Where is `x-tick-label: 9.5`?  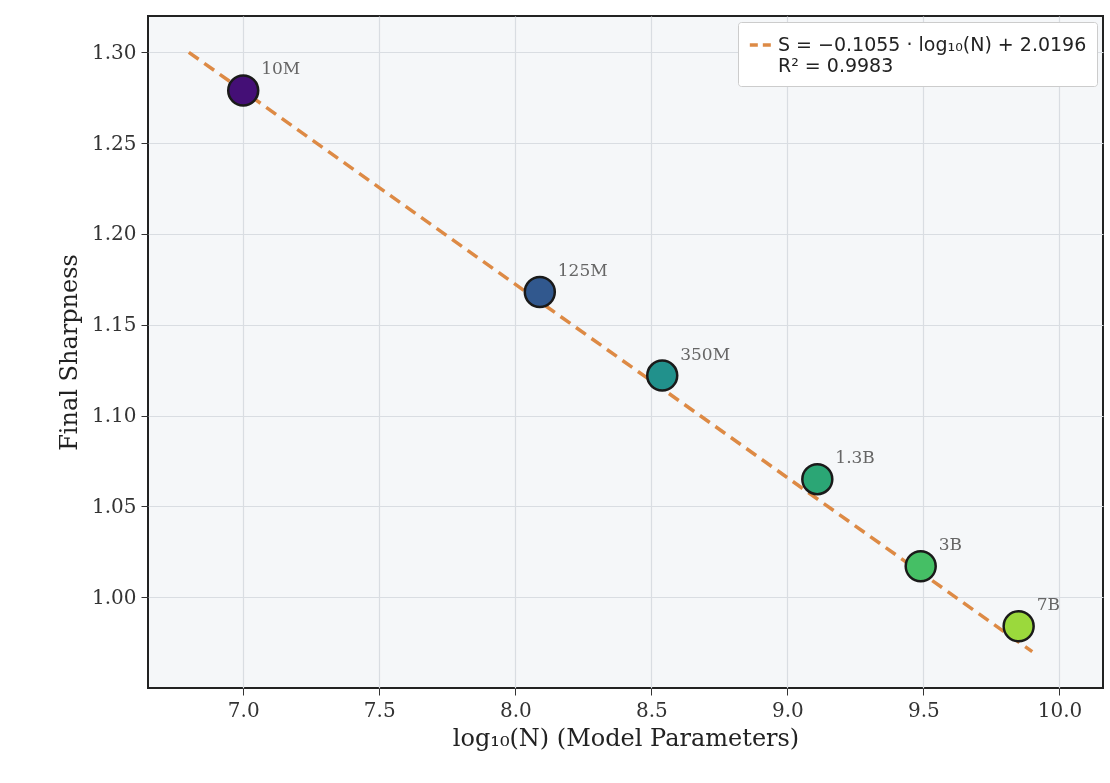
x-tick-label: 9.5 is located at coordinates (924, 709).